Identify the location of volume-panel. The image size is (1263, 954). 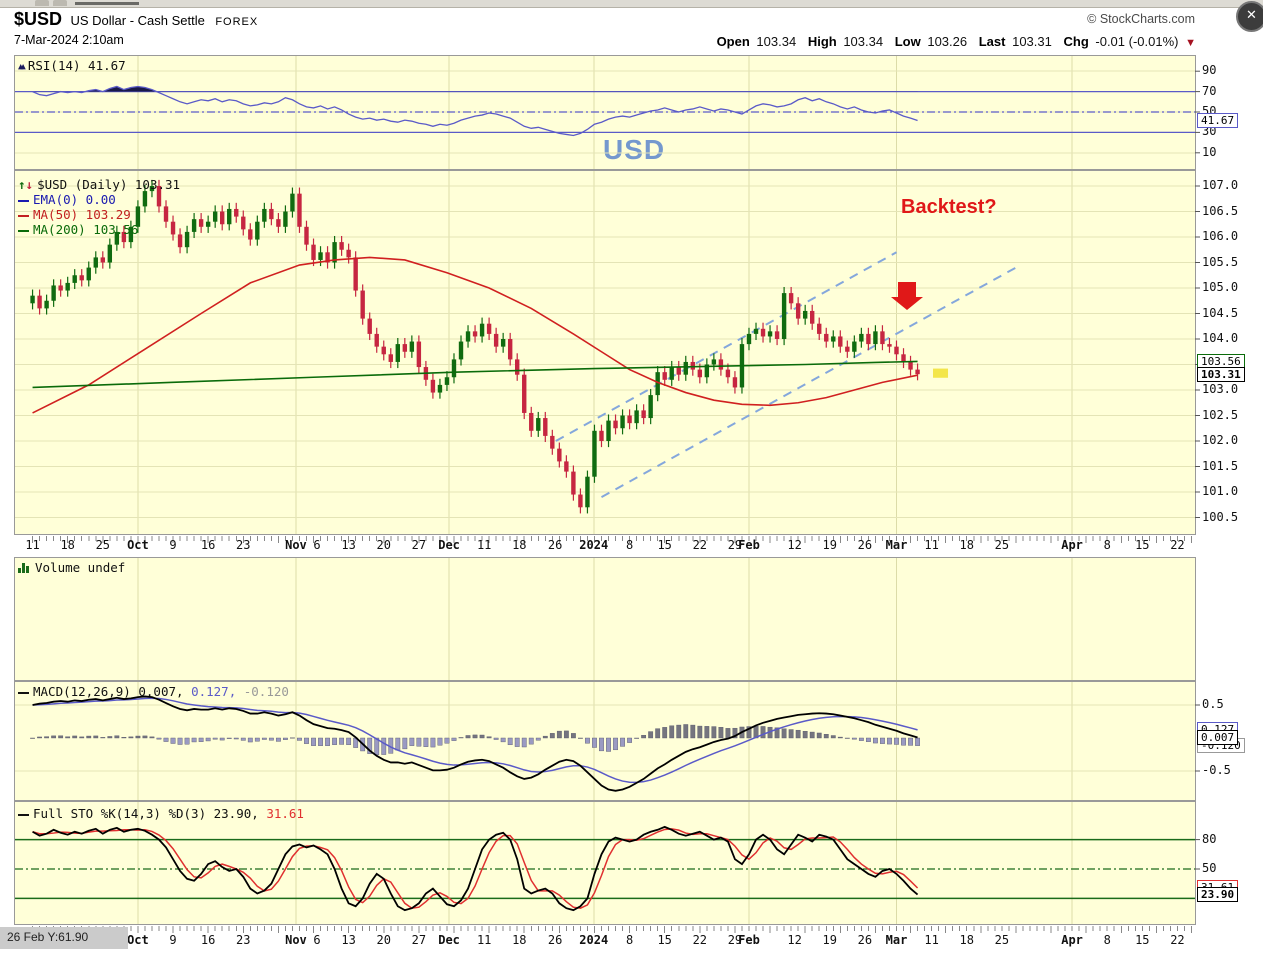
(605, 619).